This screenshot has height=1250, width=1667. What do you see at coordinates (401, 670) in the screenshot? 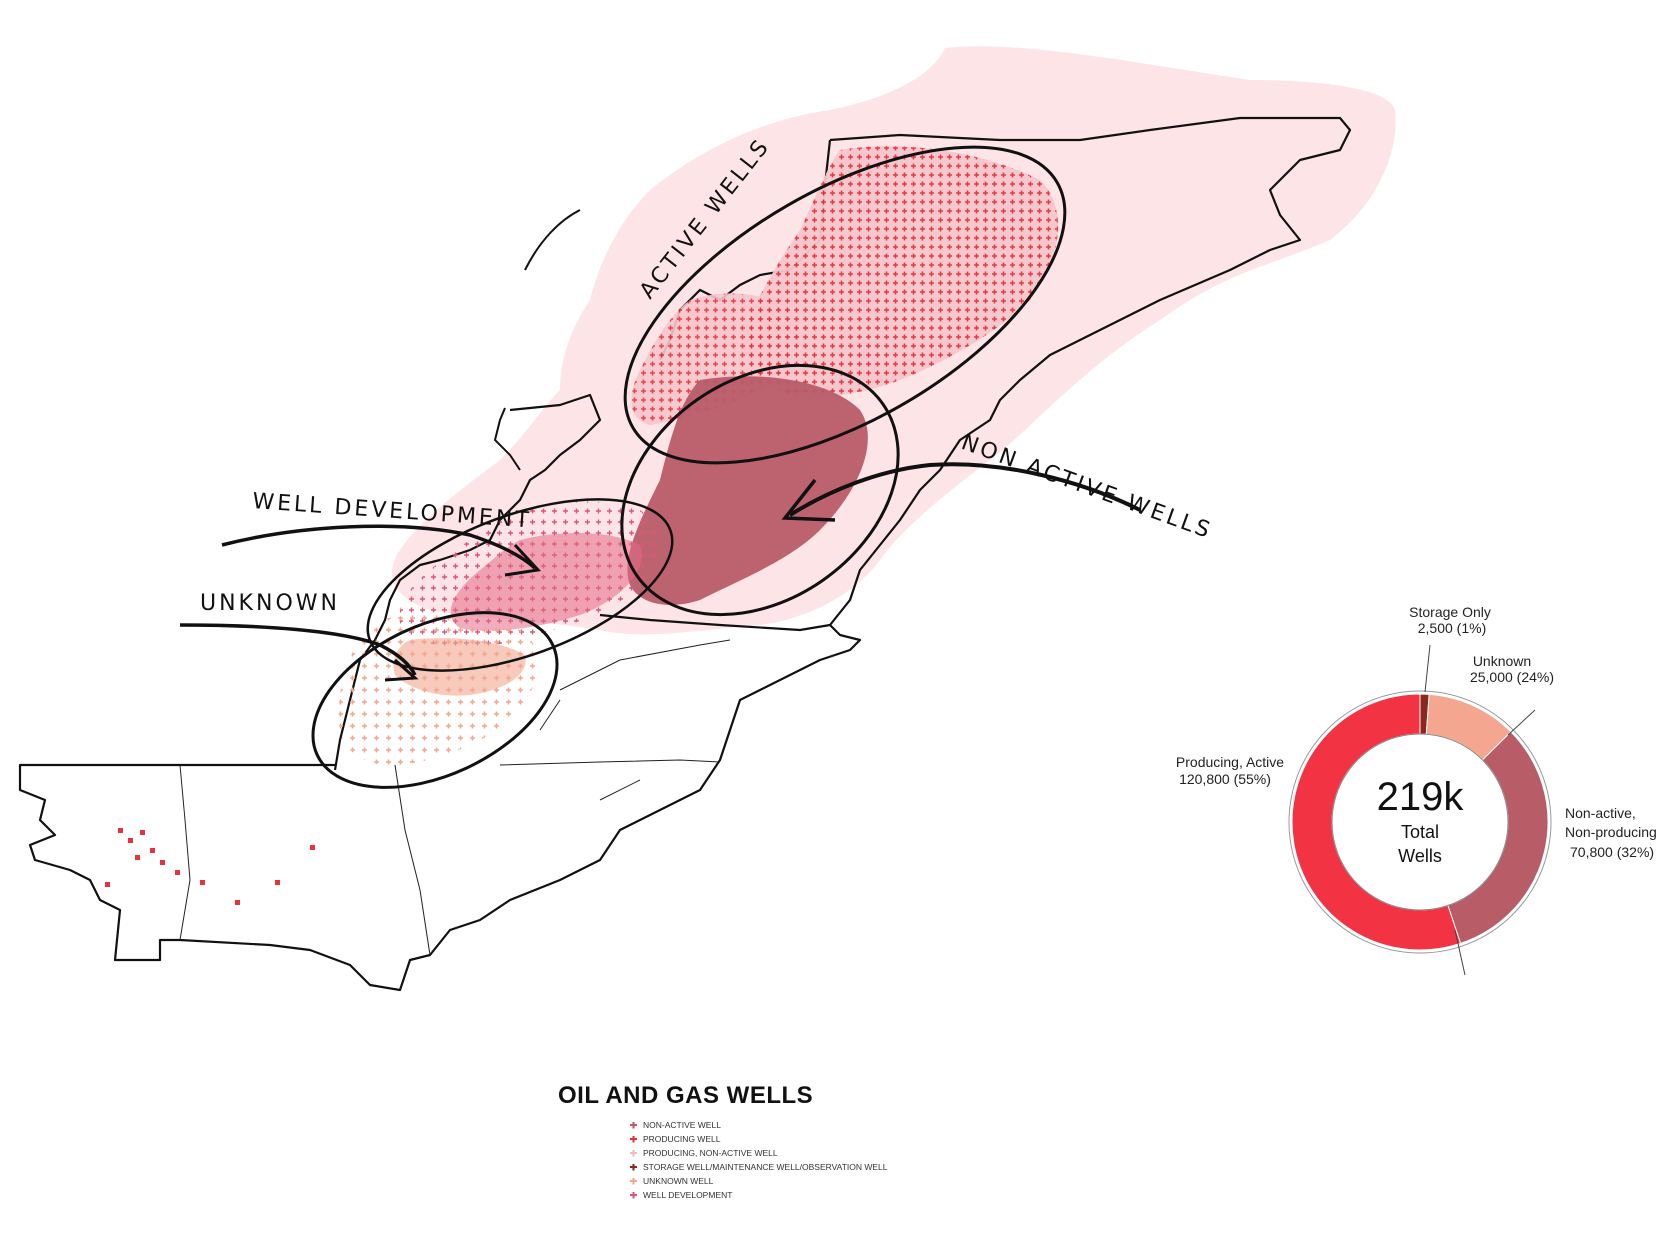
I see `unknown-arrowhead` at bounding box center [401, 670].